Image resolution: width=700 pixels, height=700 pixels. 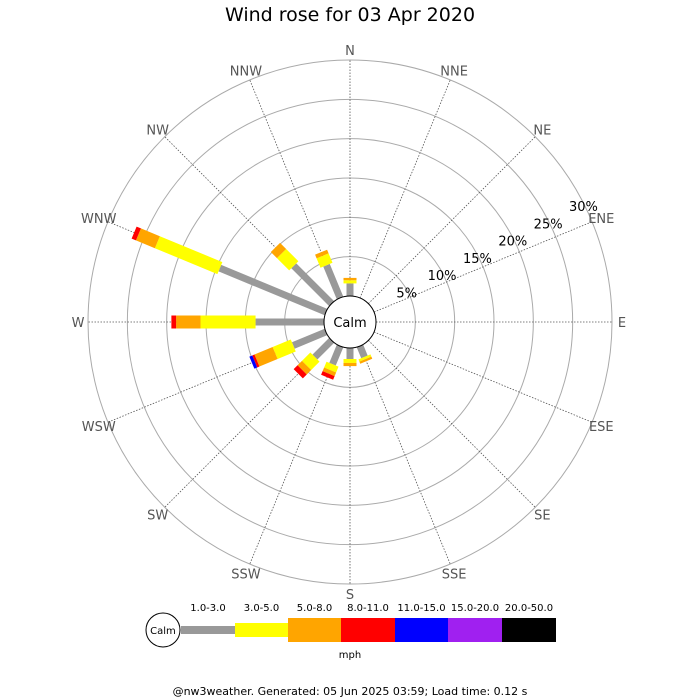 What do you see at coordinates (328, 375) in the screenshot?
I see `bar-SSW-8.0-11.0` at bounding box center [328, 375].